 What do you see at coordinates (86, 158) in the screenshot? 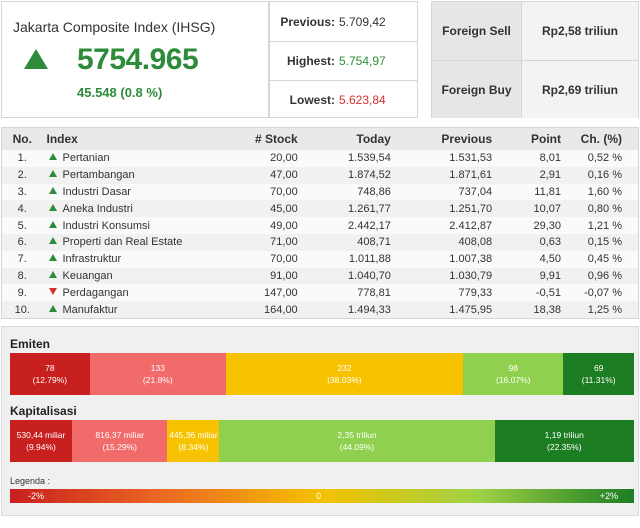
I see `row-index-label: Pertanian` at bounding box center [86, 158].